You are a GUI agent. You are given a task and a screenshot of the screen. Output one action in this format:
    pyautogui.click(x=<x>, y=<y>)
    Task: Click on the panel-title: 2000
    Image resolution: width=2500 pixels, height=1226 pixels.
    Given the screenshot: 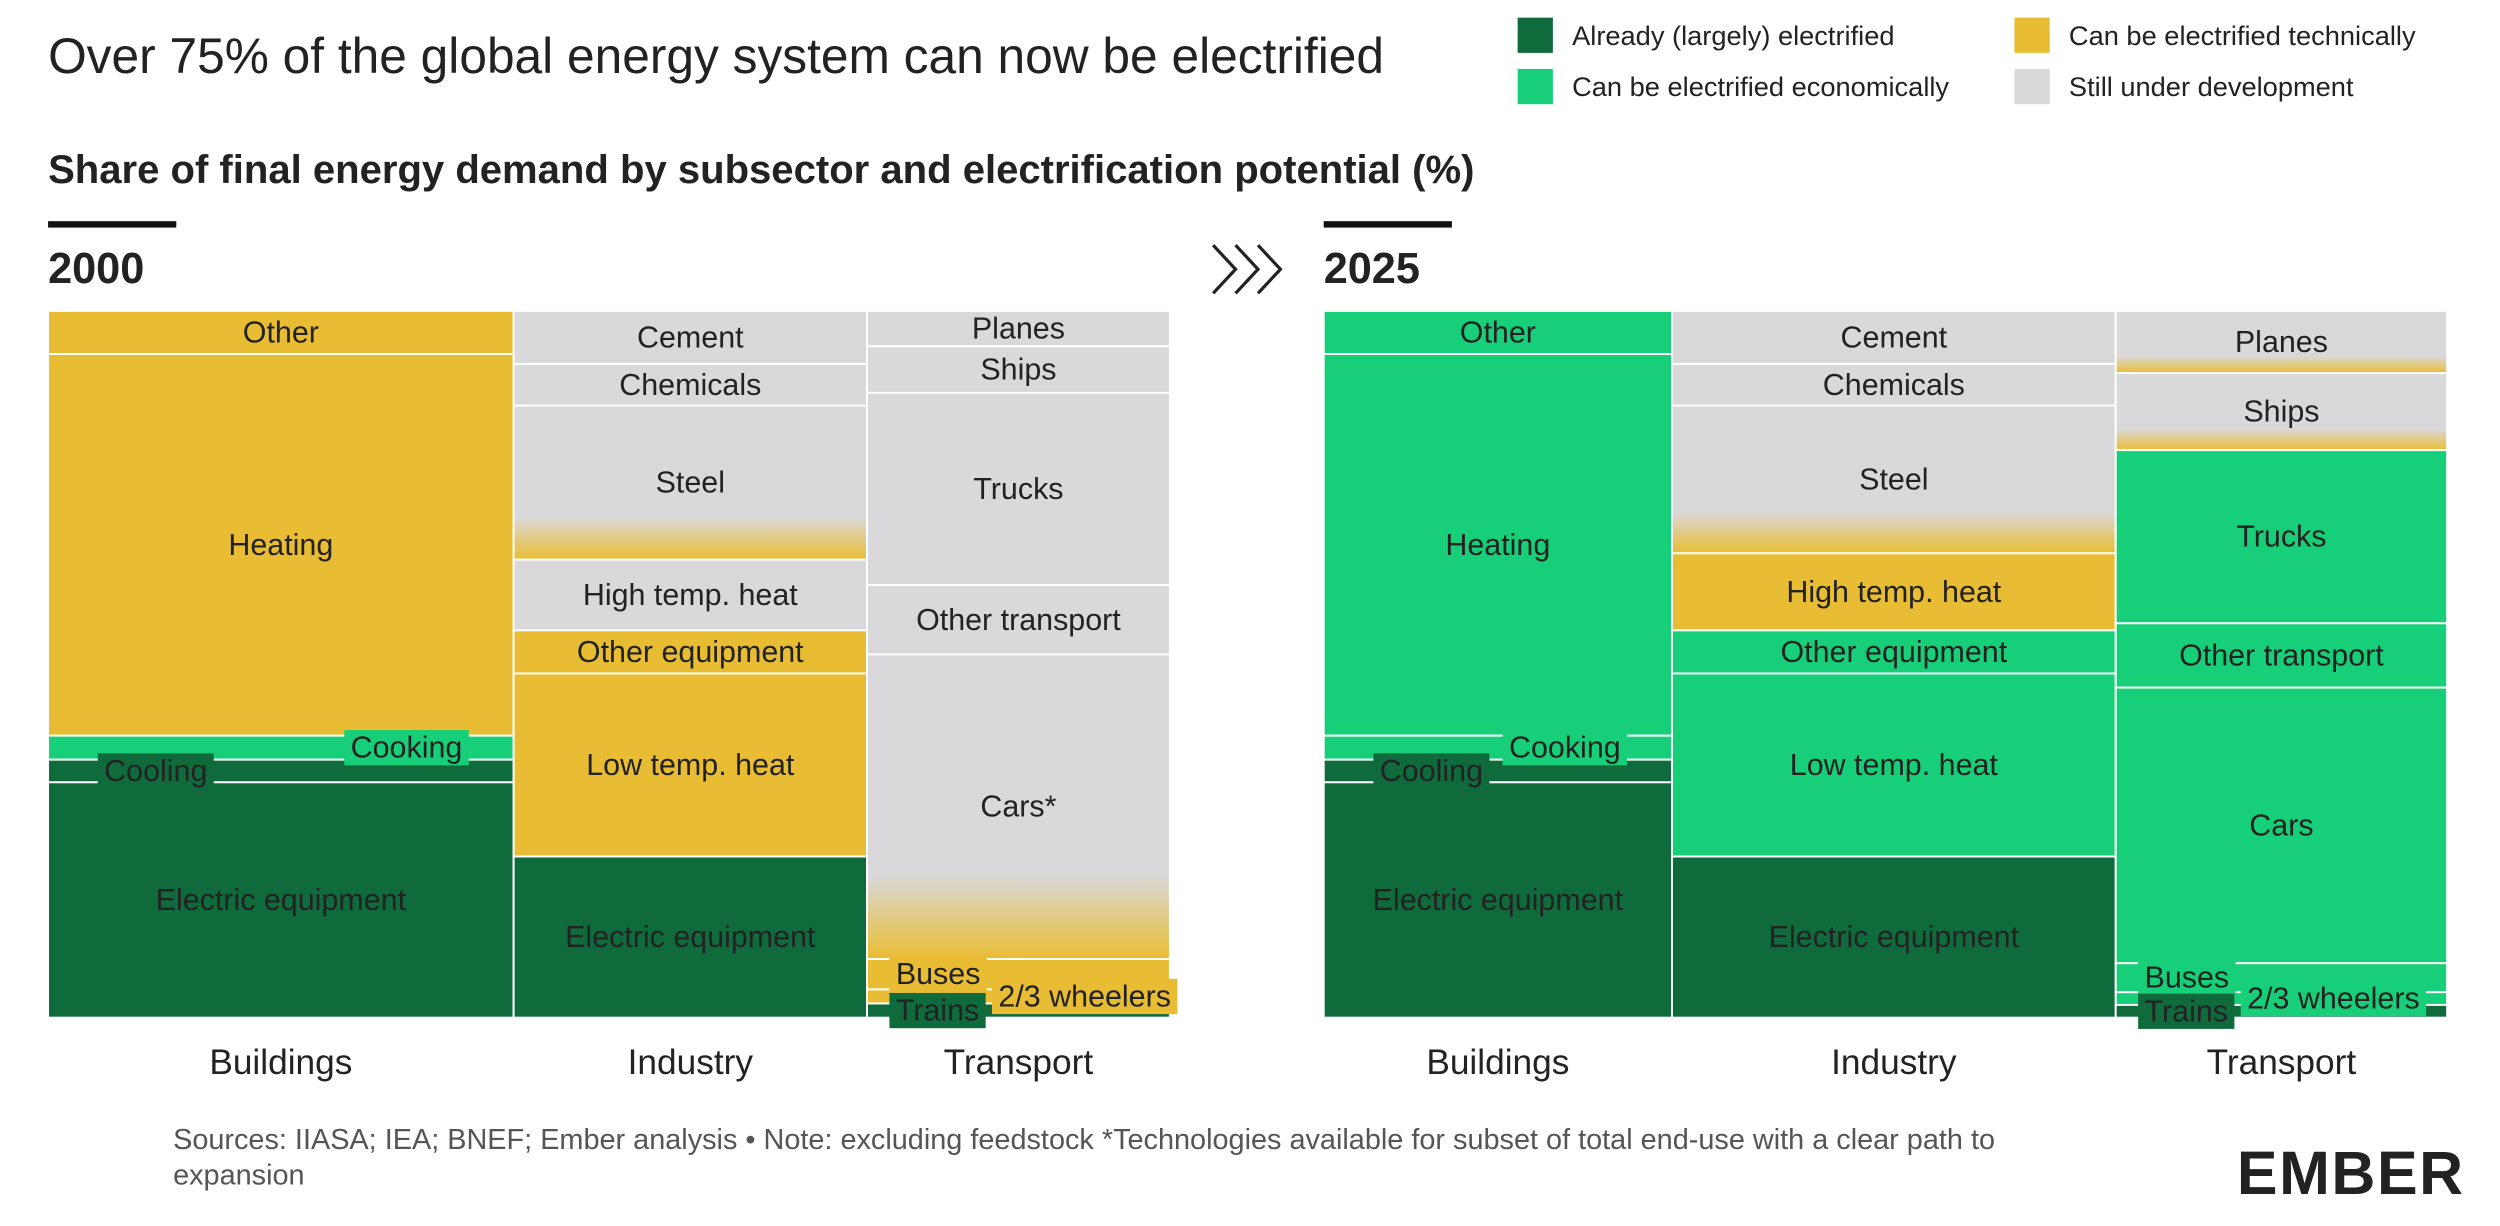 What is the action you would take?
    pyautogui.click(x=96, y=269)
    